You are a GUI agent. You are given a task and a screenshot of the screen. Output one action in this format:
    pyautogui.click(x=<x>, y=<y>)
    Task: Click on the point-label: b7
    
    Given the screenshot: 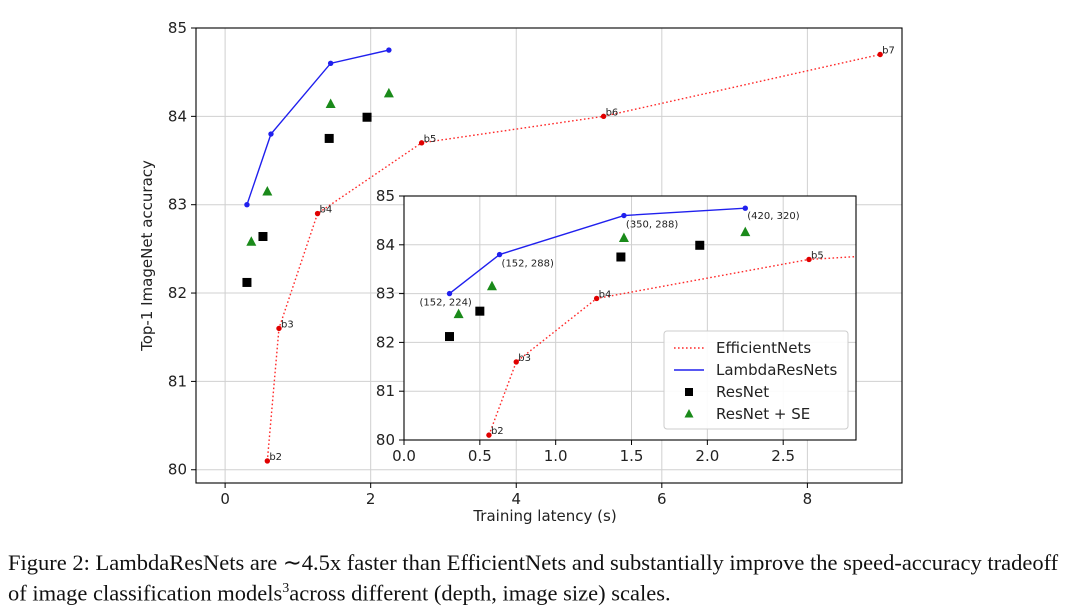 What is the action you would take?
    pyautogui.click(x=888, y=51)
    